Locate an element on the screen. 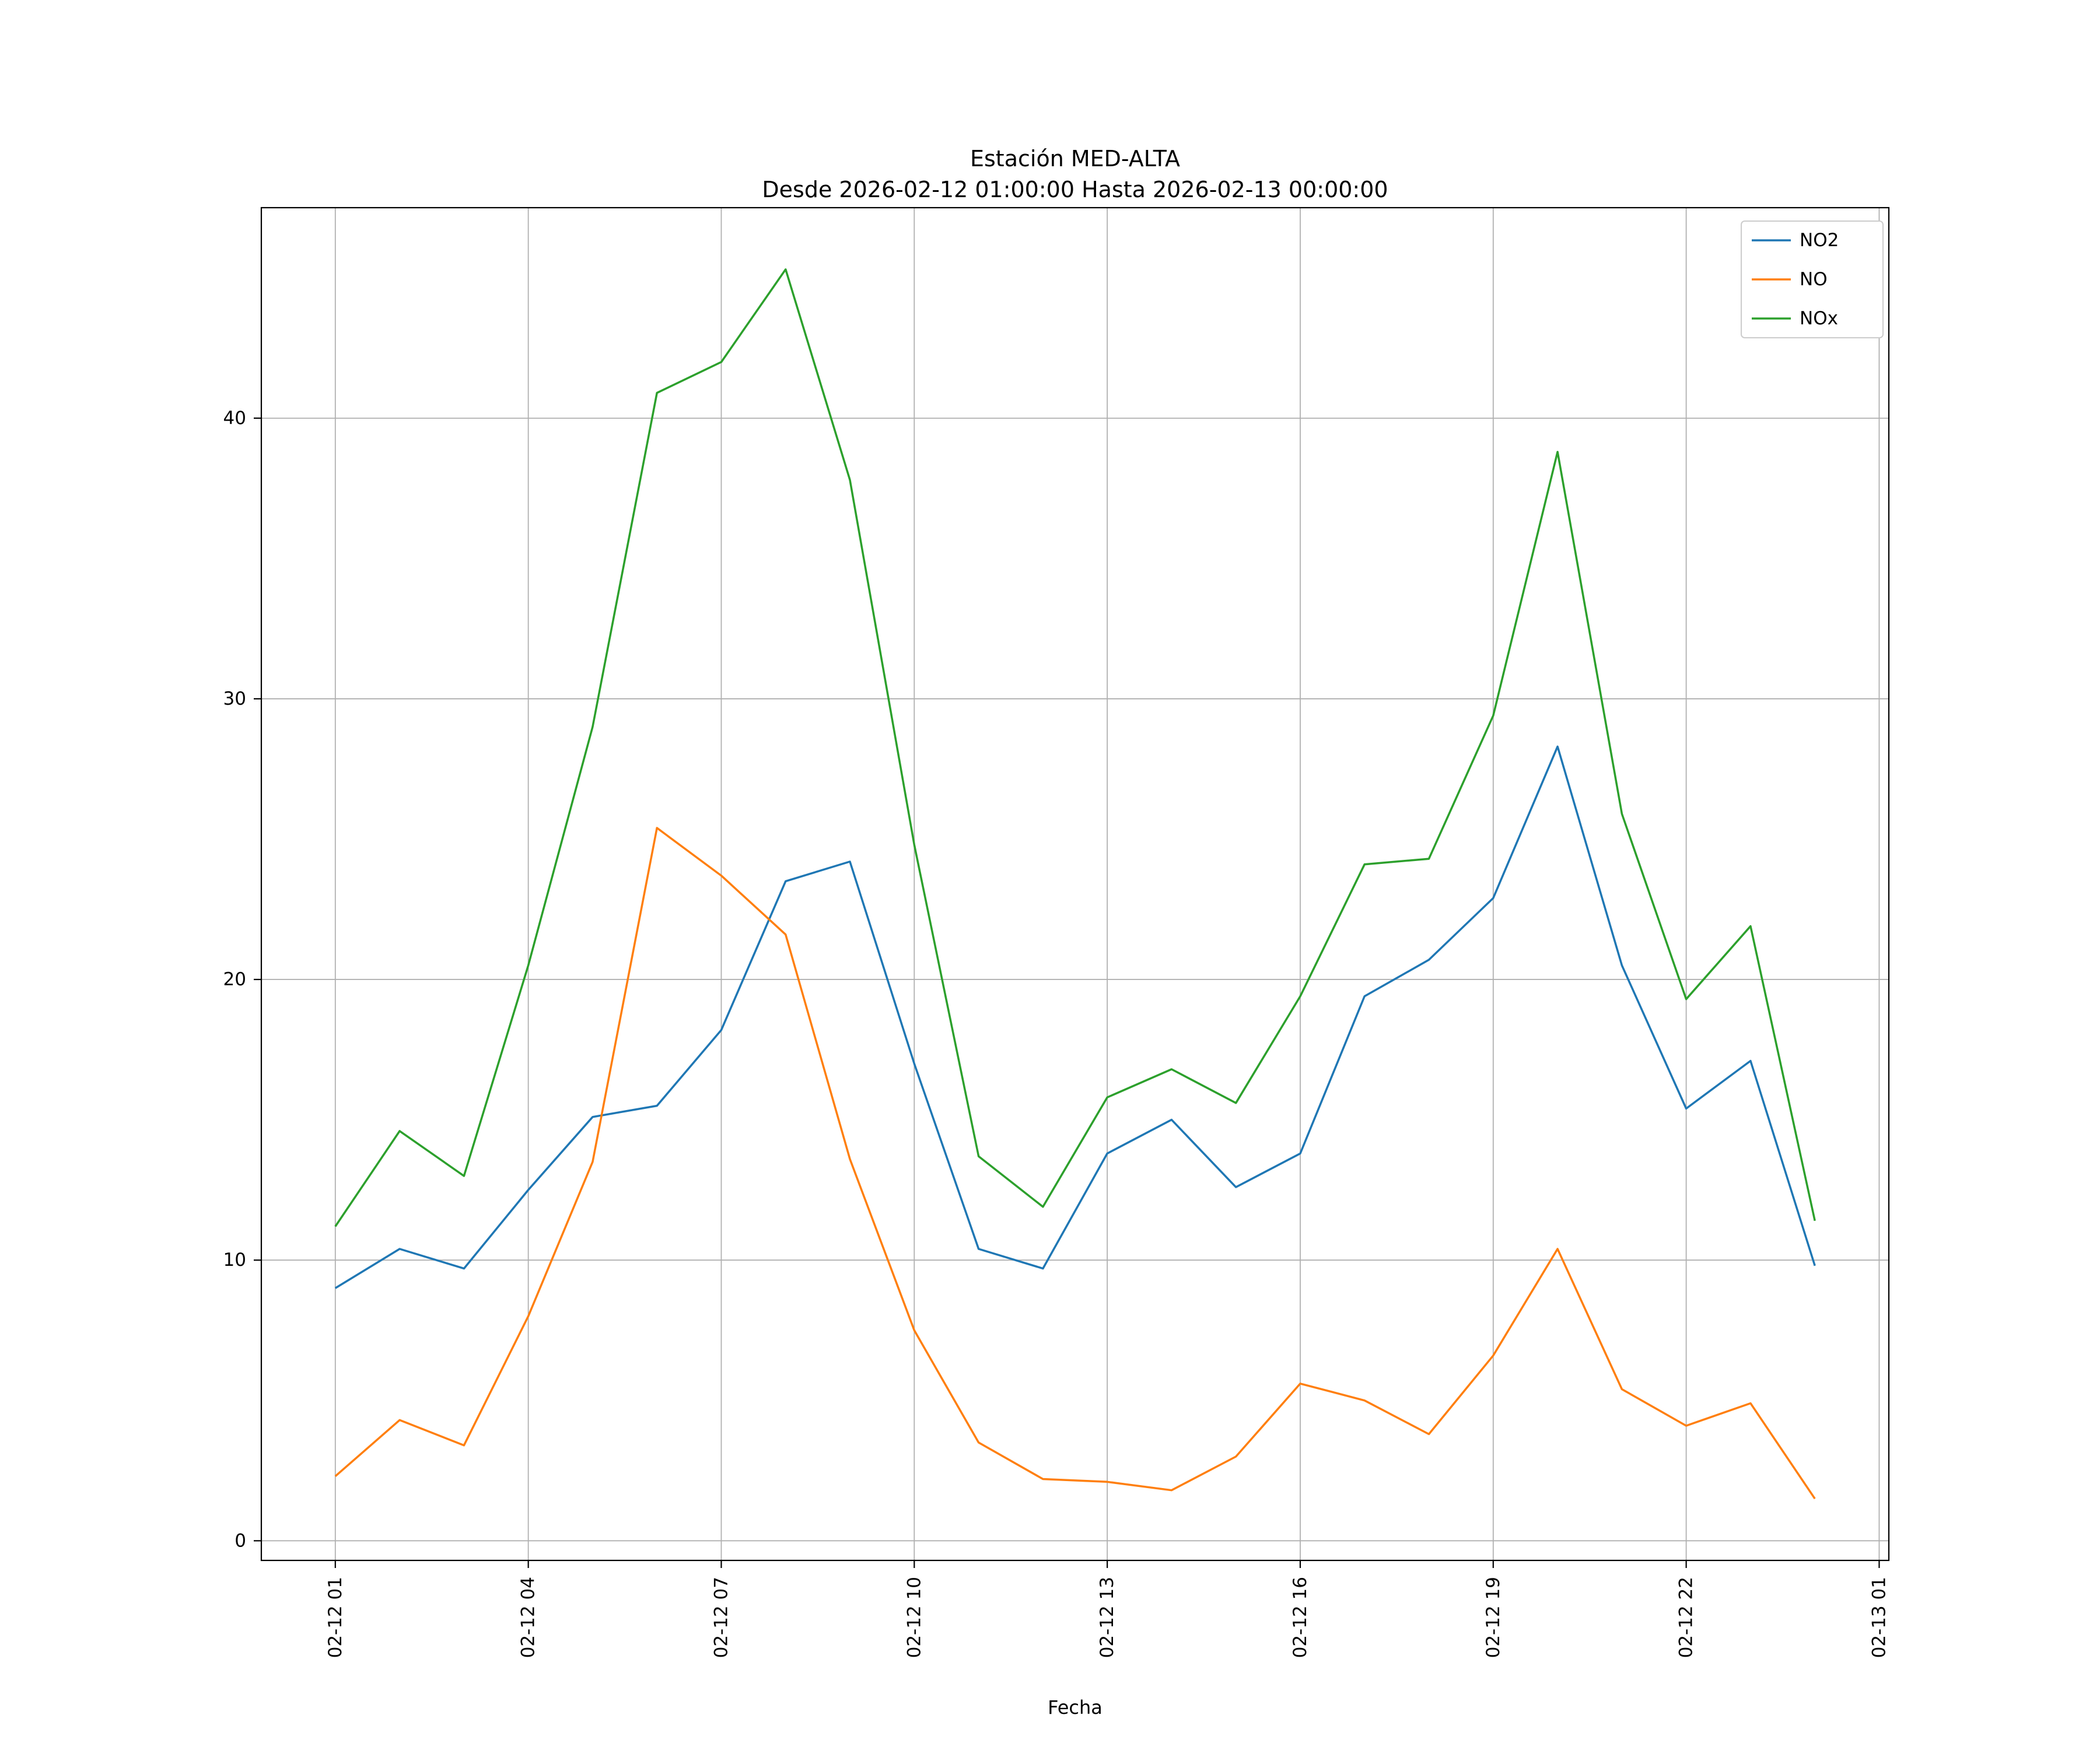  y-tick-label: 40 is located at coordinates (235, 419).